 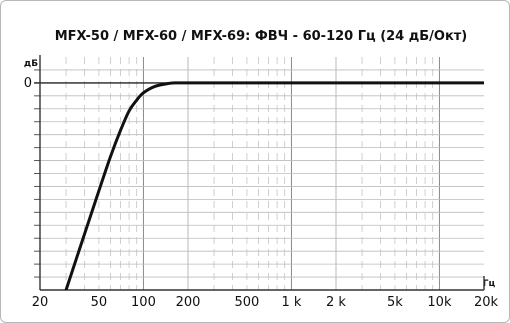 What do you see at coordinates (336, 302) in the screenshot?
I see `x-tick-label: 2 k` at bounding box center [336, 302].